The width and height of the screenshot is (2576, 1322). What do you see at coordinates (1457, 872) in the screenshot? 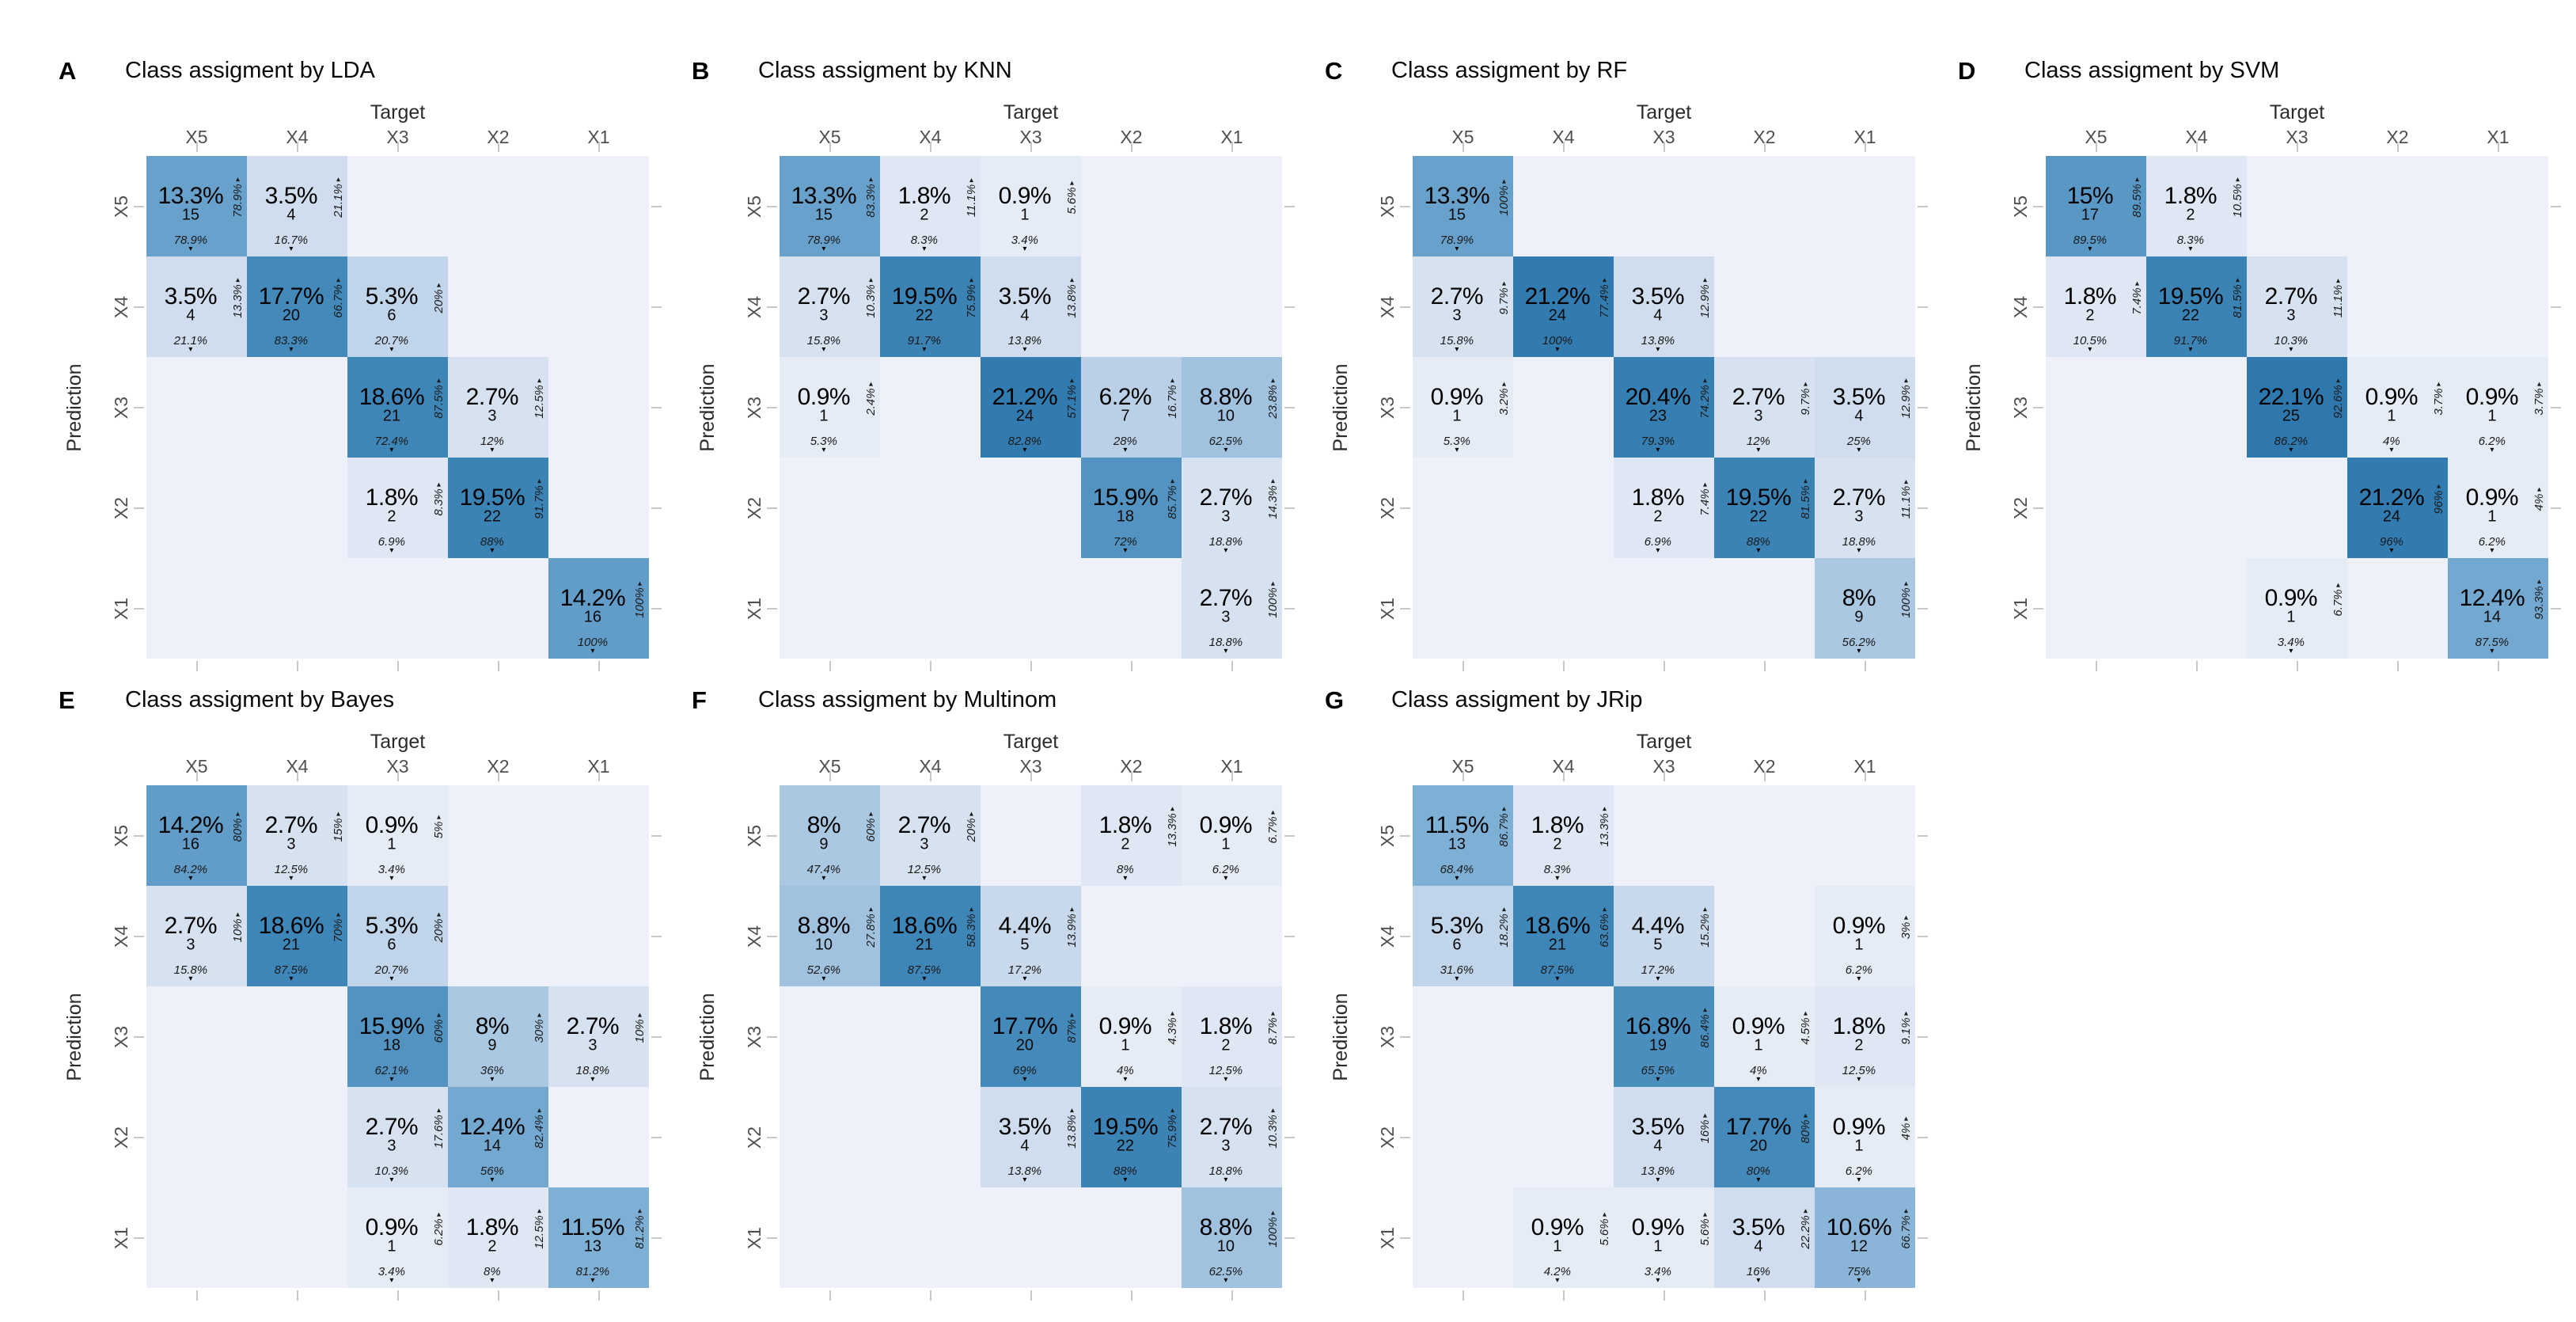
I see `cell-column-percent: 68.4%` at bounding box center [1457, 872].